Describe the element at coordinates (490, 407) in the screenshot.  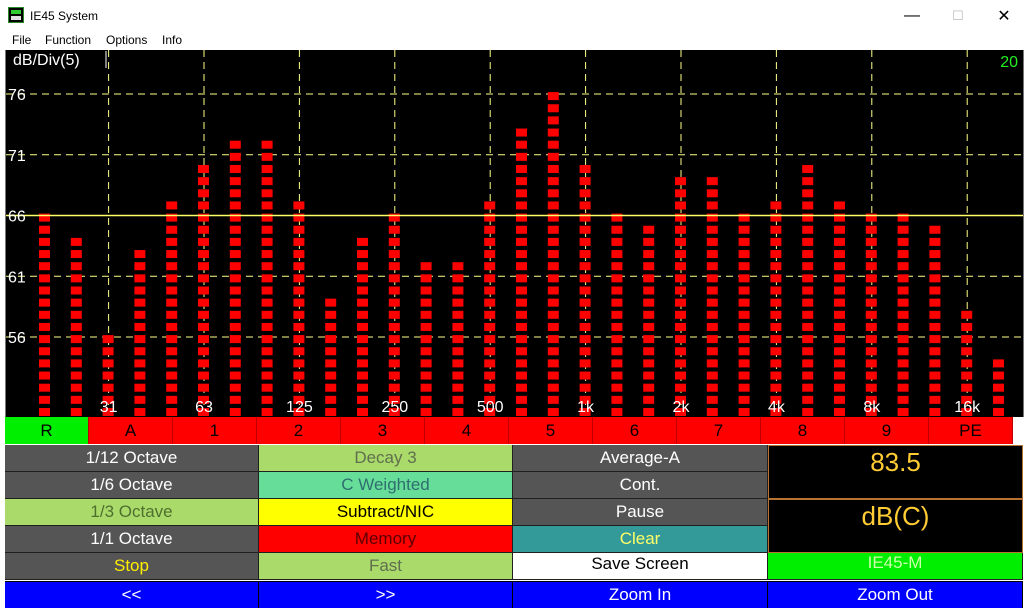
I see `x-tick-label: 500` at that location.